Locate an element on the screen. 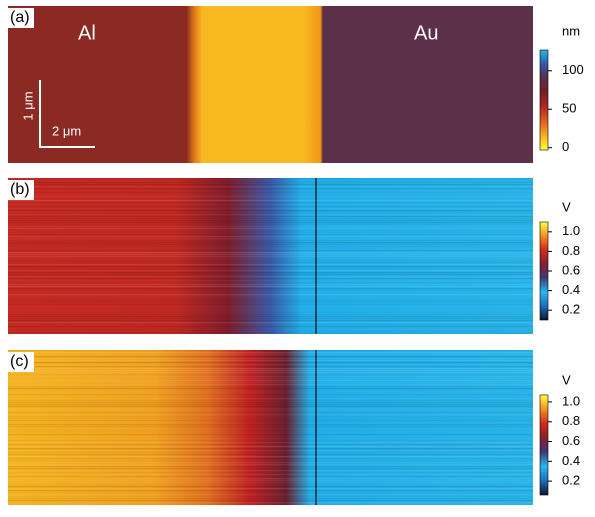  tick-label: 0.4 is located at coordinates (571, 460).